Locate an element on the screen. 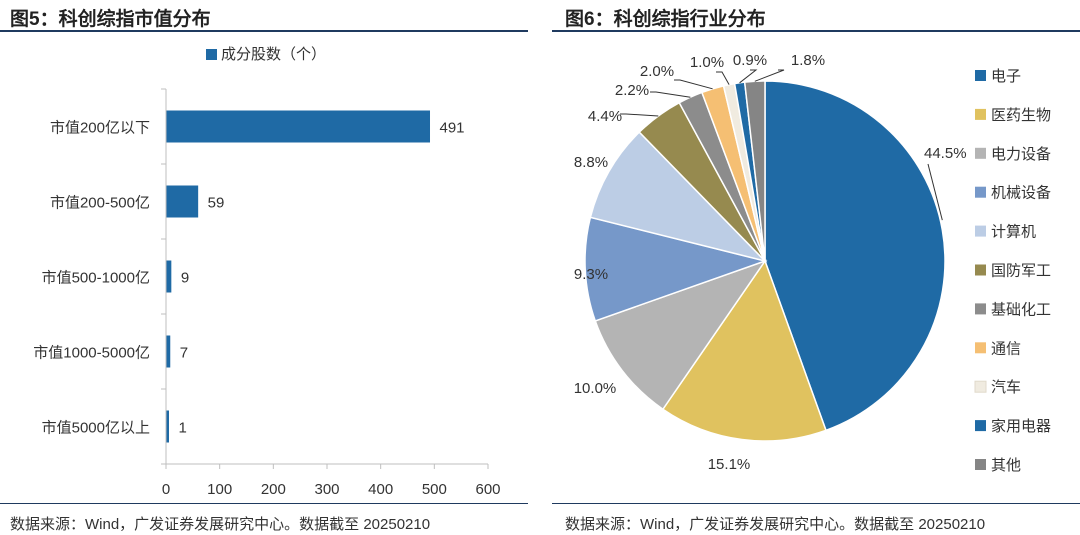 Image resolution: width=1080 pixels, height=535 pixels. data-label: 59 is located at coordinates (216, 203).